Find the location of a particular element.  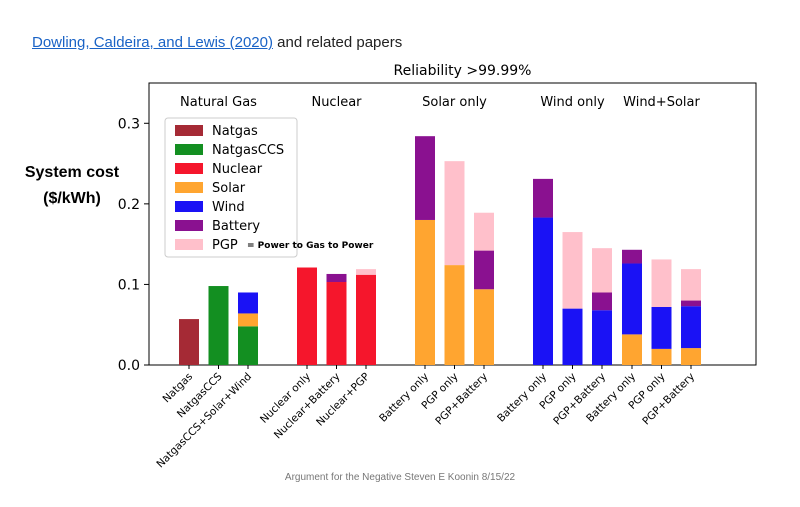

legend-label-natgasccs: NatgasCCS is located at coordinates (248, 150).